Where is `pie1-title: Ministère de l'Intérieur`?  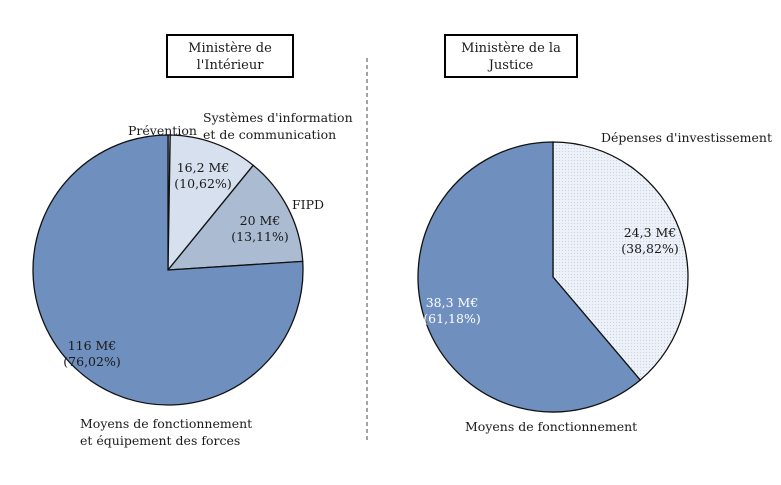
pie1-title: Ministère de l'Intérieur is located at coordinates (230, 56).